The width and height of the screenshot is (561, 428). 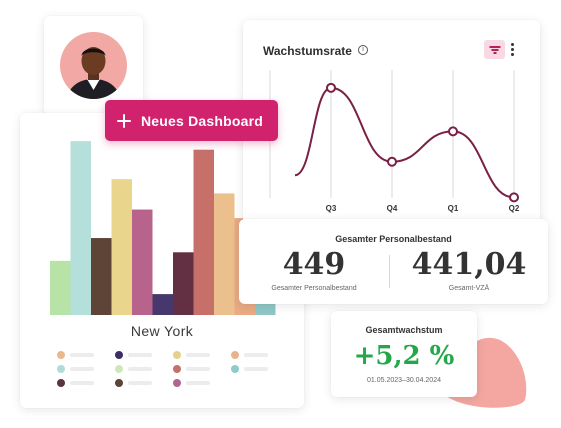 I want to click on info-icon: i, so click(x=363, y=50).